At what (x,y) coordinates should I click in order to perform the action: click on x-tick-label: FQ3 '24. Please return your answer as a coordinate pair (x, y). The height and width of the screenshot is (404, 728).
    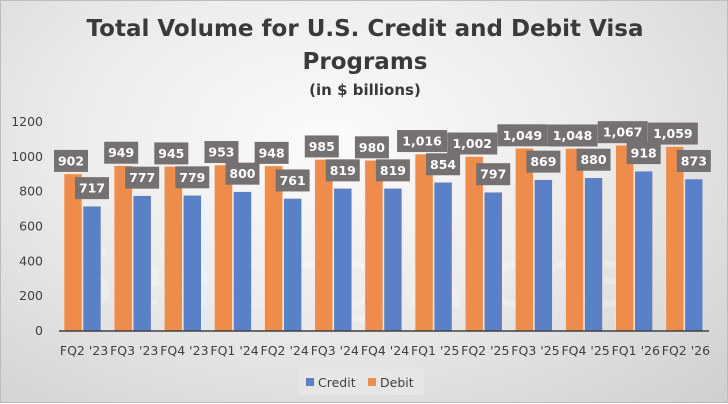
    Looking at the image, I should click on (335, 350).